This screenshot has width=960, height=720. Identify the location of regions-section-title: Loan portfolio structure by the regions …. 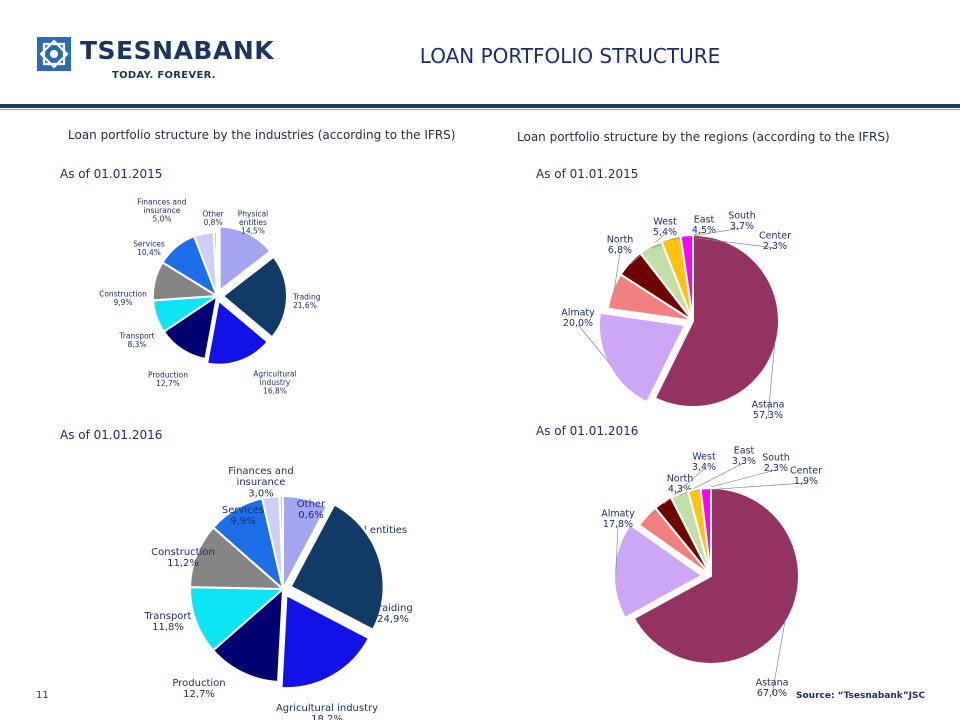
(703, 137).